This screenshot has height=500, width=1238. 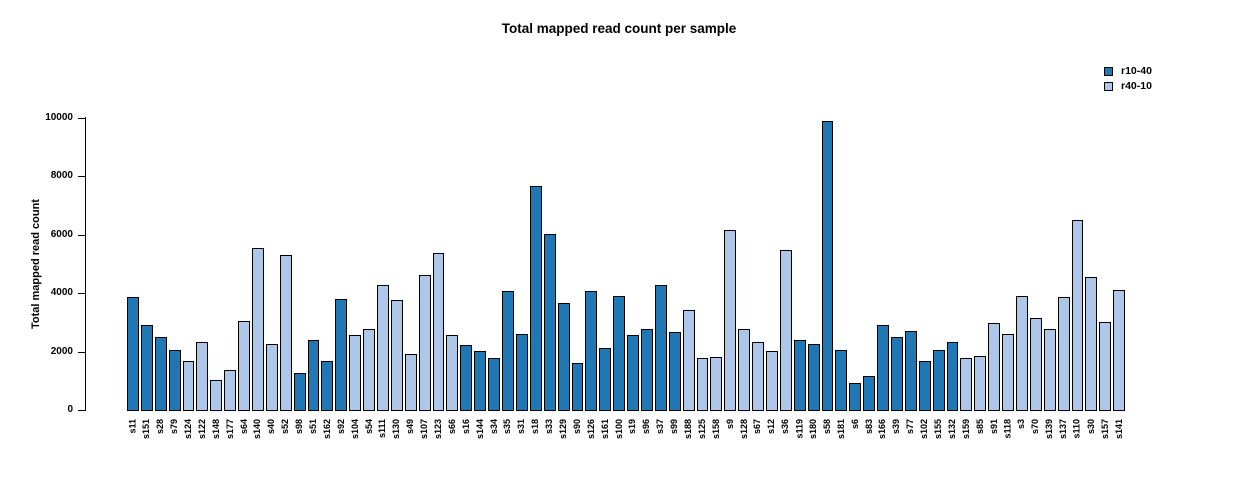 I want to click on legend-entry-r10-40: r10-40, so click(x=1128, y=71).